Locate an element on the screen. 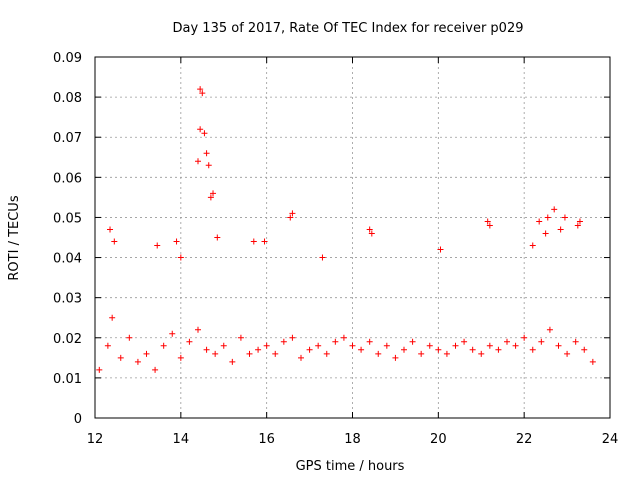 Image resolution: width=640 pixels, height=480 pixels. x-axis-label: GPS time / hours is located at coordinates (350, 466).